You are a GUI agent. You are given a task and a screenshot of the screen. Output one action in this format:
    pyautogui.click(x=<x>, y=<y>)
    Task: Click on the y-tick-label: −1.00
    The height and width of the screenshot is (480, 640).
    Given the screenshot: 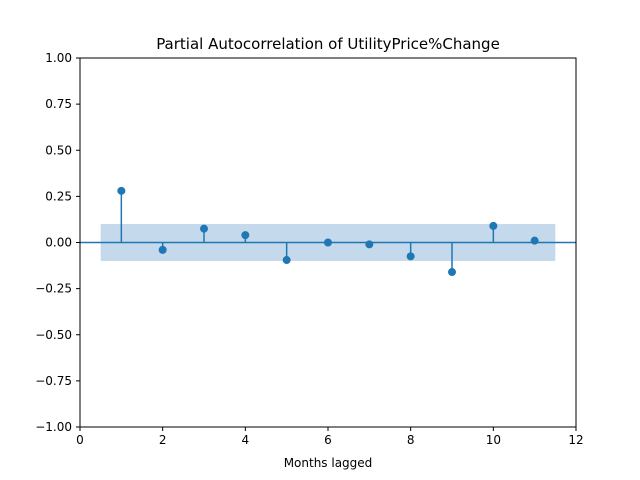 What is the action you would take?
    pyautogui.click(x=53, y=427)
    